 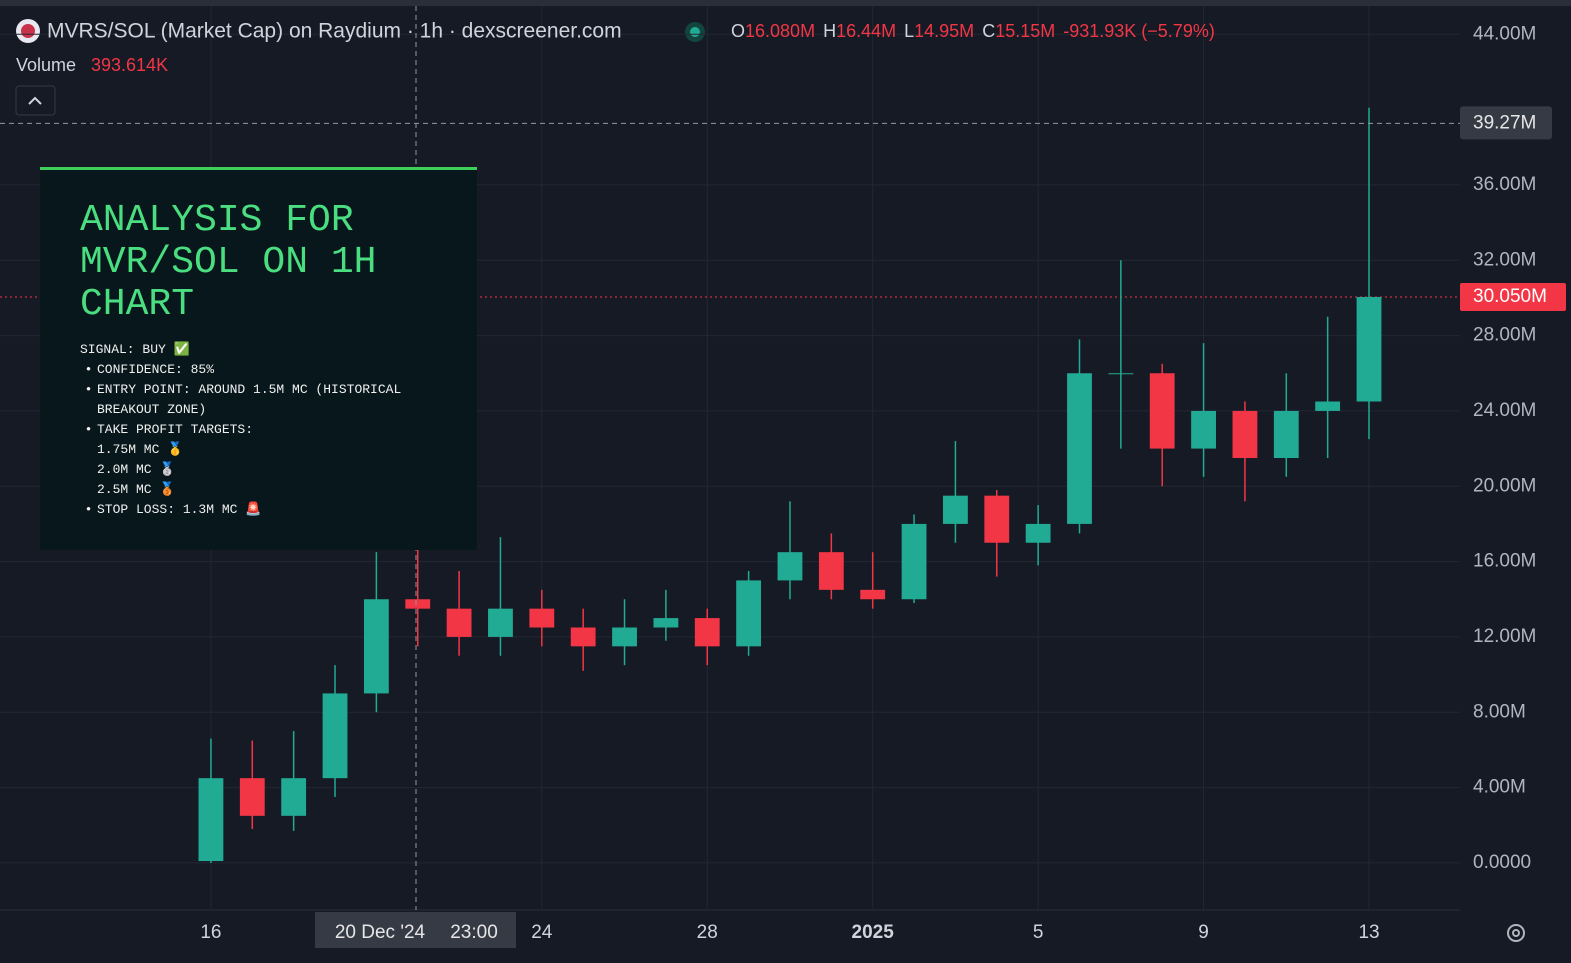 What do you see at coordinates (829, 31) in the screenshot?
I see `ohlc-key: H` at bounding box center [829, 31].